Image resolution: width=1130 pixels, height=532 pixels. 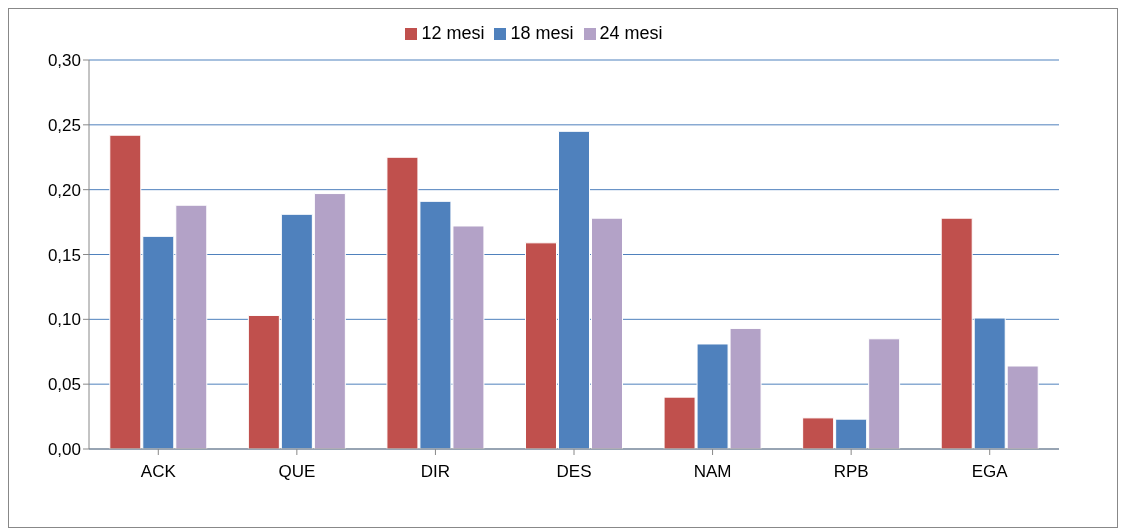 What do you see at coordinates (435, 472) in the screenshot?
I see `x-tick-label: DIR` at bounding box center [435, 472].